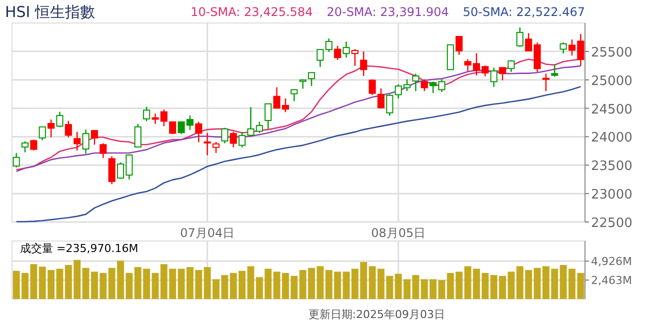 The image size is (654, 325). Describe the element at coordinates (611, 52) in the screenshot. I see `y-tick-label: 25500` at that location.